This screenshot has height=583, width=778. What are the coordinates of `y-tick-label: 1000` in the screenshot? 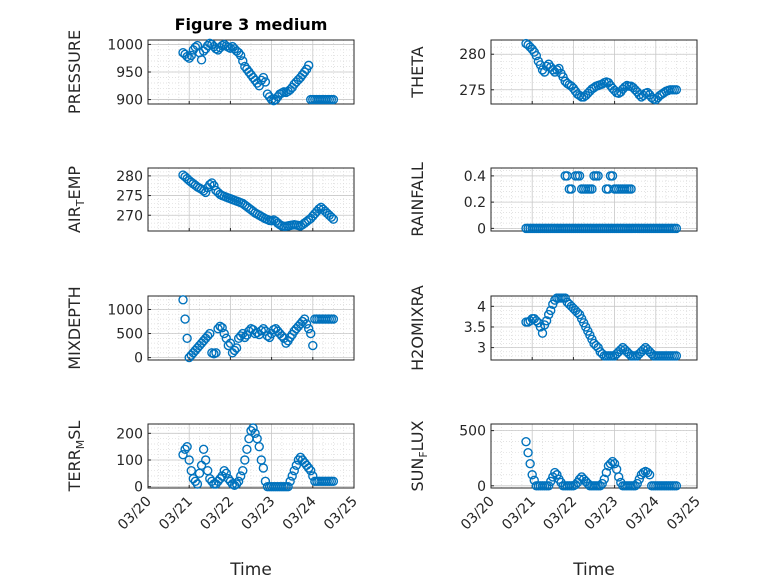 It's located at (125, 45).